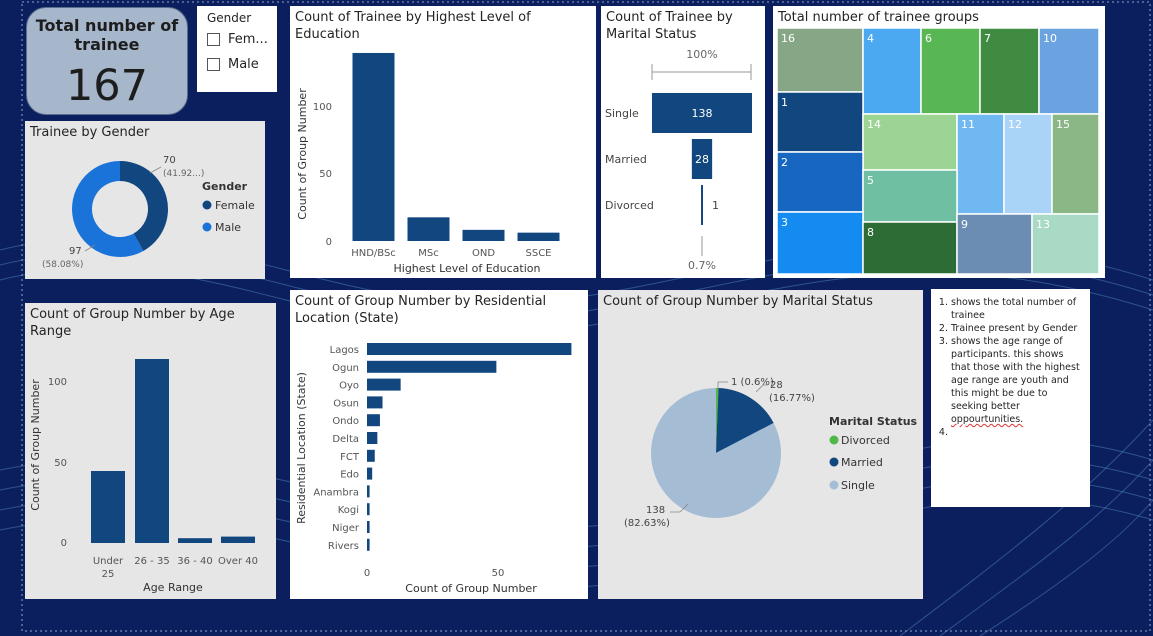 The width and height of the screenshot is (1153, 636). I want to click on treemap-label: 15, so click(1063, 124).